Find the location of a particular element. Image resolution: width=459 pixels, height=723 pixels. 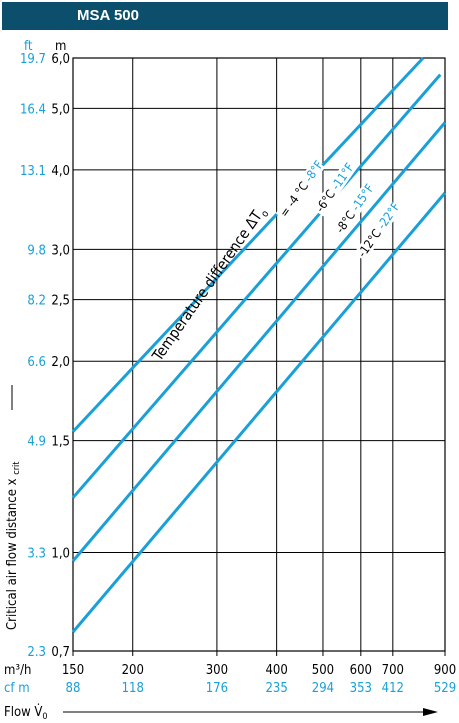

x-tick-label-imperial: 176 is located at coordinates (217, 688).